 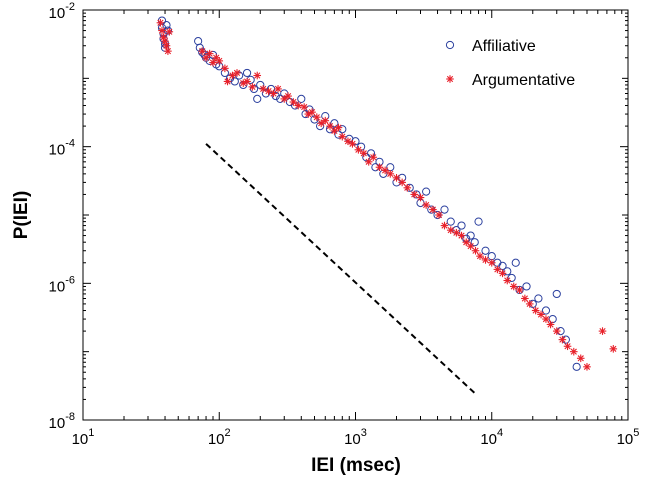 I want to click on legend: Affiliative Argumentative, so click(x=510, y=63).